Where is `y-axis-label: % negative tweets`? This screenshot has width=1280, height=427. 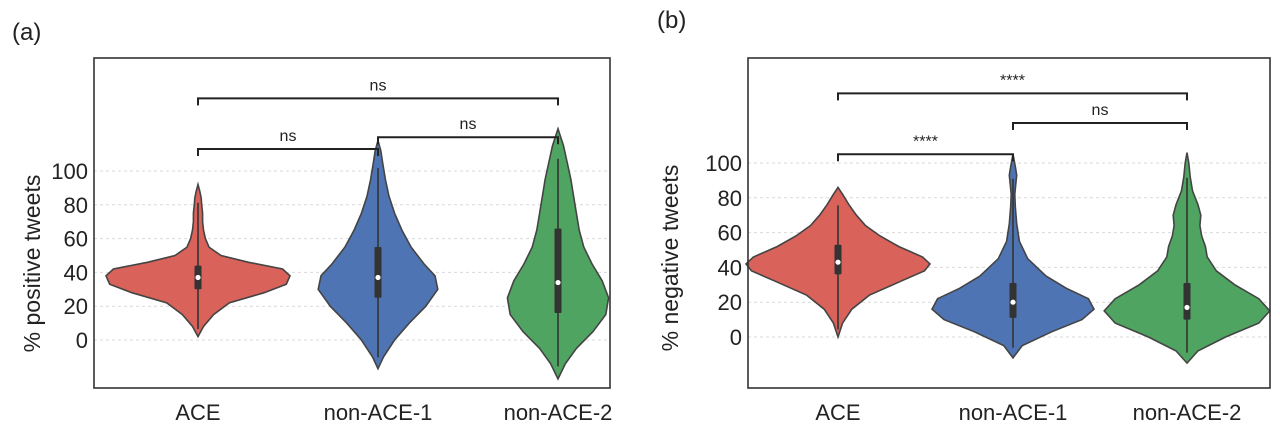 y-axis-label: % negative tweets is located at coordinates (670, 258).